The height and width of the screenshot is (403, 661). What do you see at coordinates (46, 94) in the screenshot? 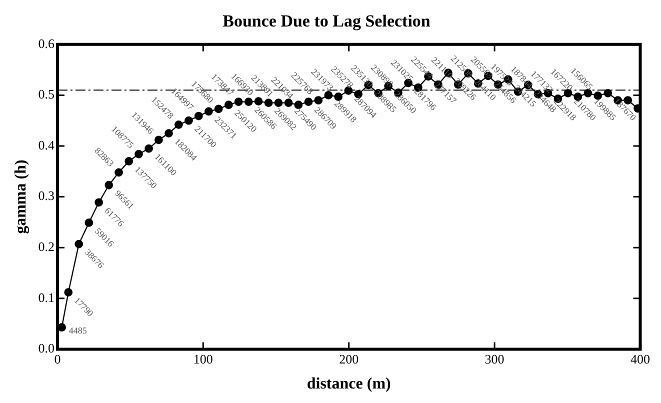
I see `y-tick-label: 0.5` at bounding box center [46, 94].